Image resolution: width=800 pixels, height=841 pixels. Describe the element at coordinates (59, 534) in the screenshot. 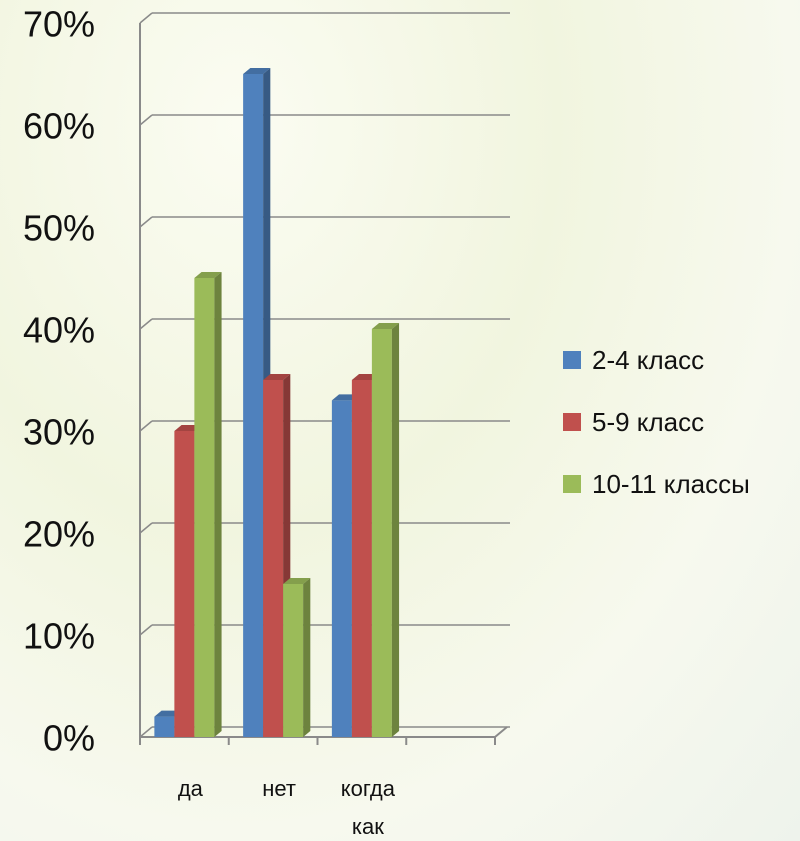

I see `y-tick-label: 20%` at that location.